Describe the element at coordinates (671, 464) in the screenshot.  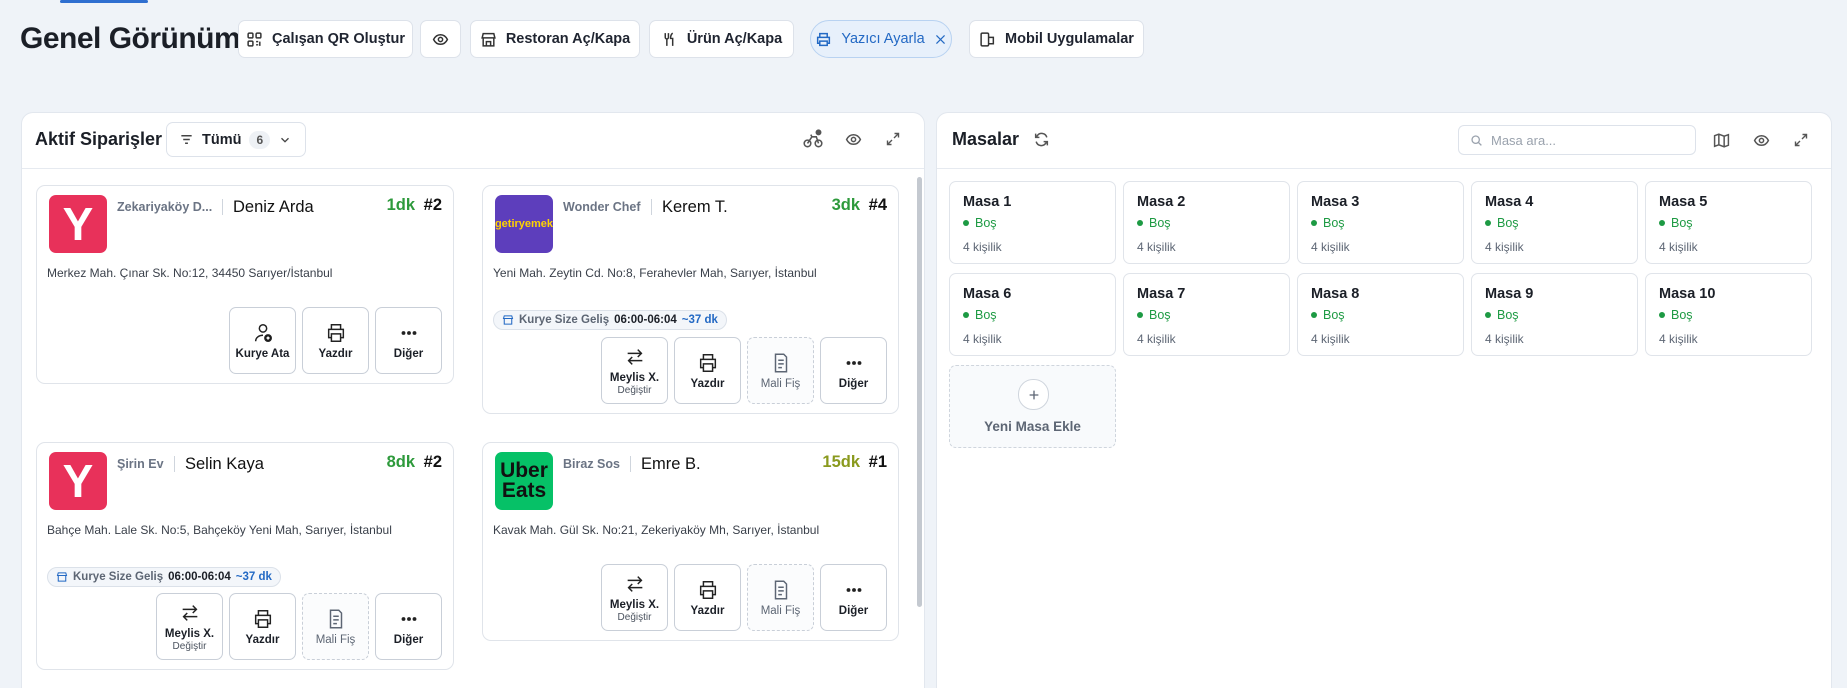
I see `customer-name: Emre B.` at that location.